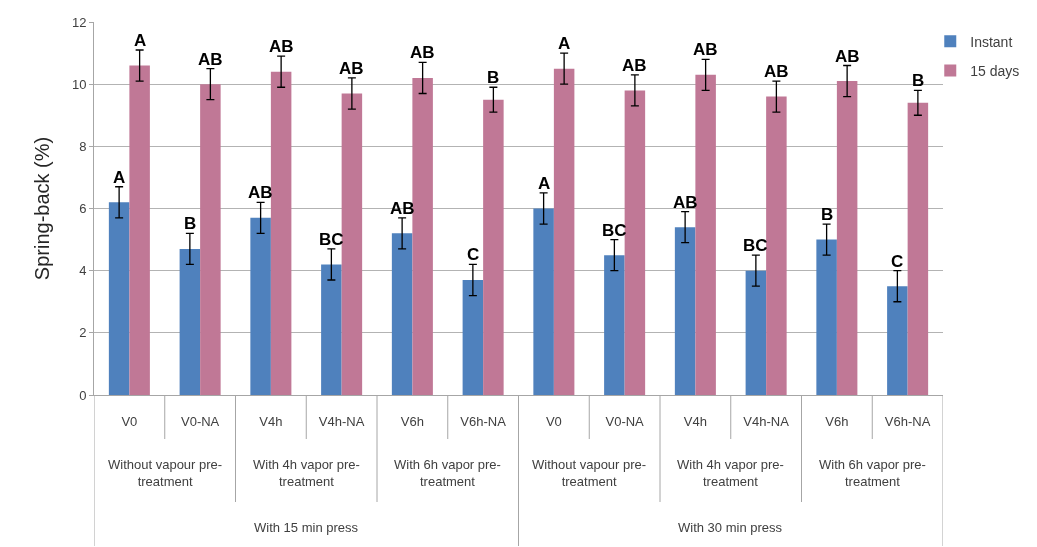 The height and width of the screenshot is (547, 1037). Describe the element at coordinates (306, 527) in the screenshot. I see `text: With 15 min press` at that location.